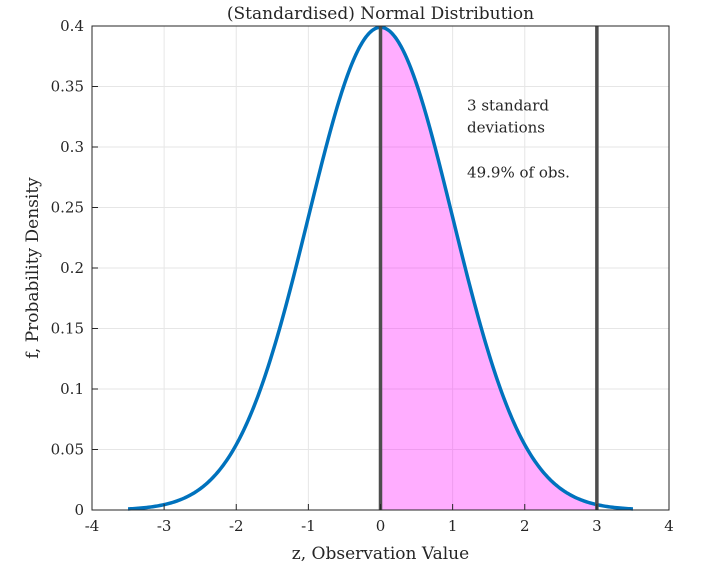  What do you see at coordinates (380, 554) in the screenshot?
I see `x-axis-label: z, Observation Value` at bounding box center [380, 554].